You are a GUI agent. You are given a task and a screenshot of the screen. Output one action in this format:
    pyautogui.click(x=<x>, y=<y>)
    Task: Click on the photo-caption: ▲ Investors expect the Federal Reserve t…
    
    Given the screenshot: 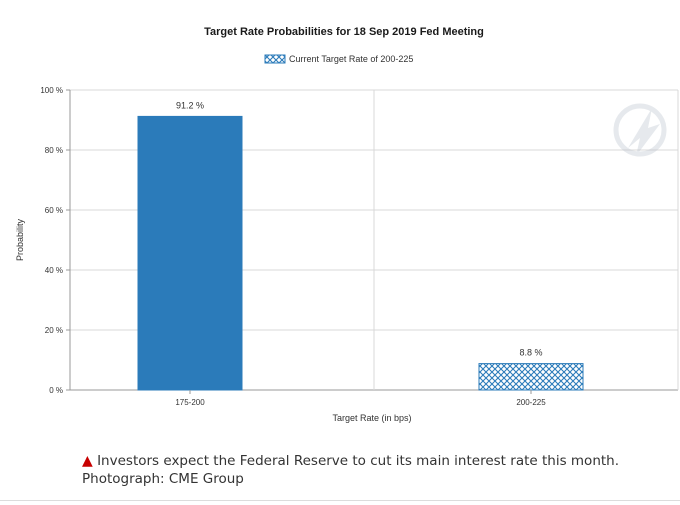 What is the action you would take?
    pyautogui.click(x=372, y=470)
    